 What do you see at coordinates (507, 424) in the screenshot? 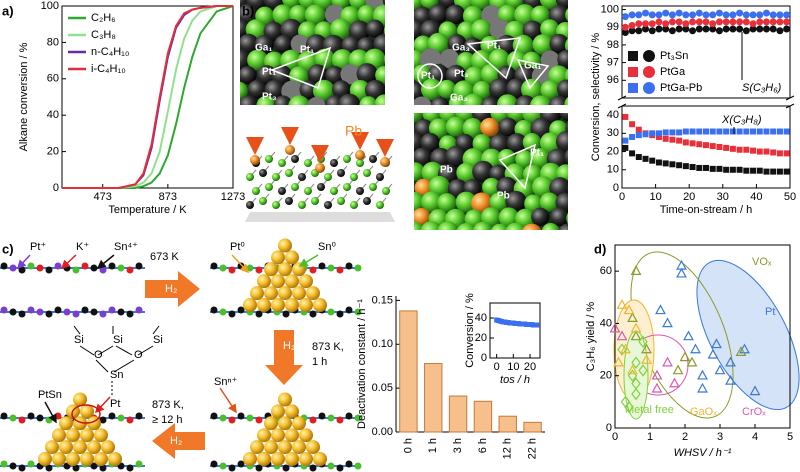
I see `bar` at bounding box center [507, 424].